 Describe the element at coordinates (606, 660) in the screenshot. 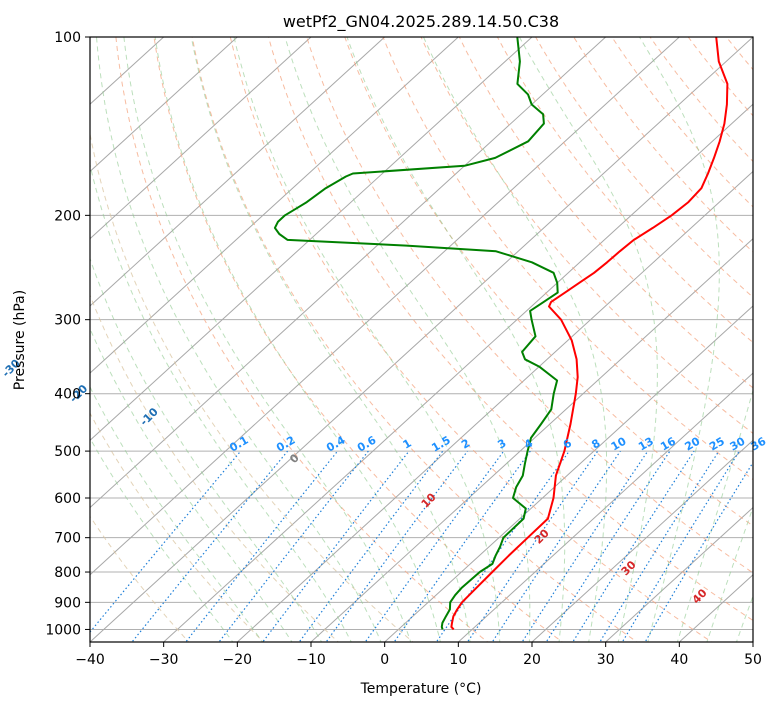

I see `x-tick-label: 30` at that location.